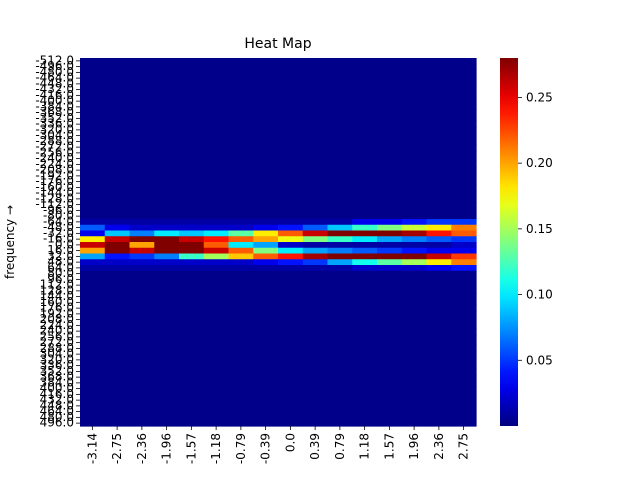 The image size is (640, 480). I want to click on x-tick-label: -0.39, so click(266, 448).